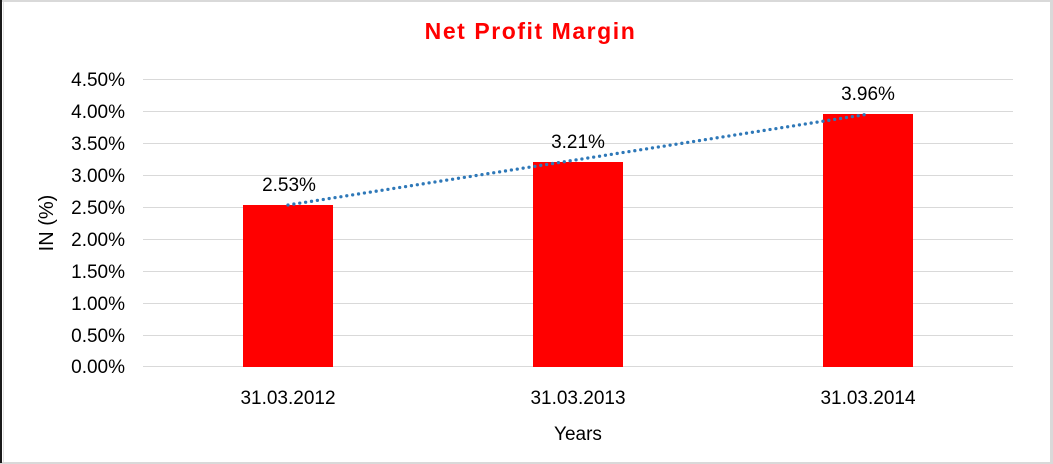 The width and height of the screenshot is (1053, 464). What do you see at coordinates (578, 434) in the screenshot?
I see `svg-text: Years` at bounding box center [578, 434].